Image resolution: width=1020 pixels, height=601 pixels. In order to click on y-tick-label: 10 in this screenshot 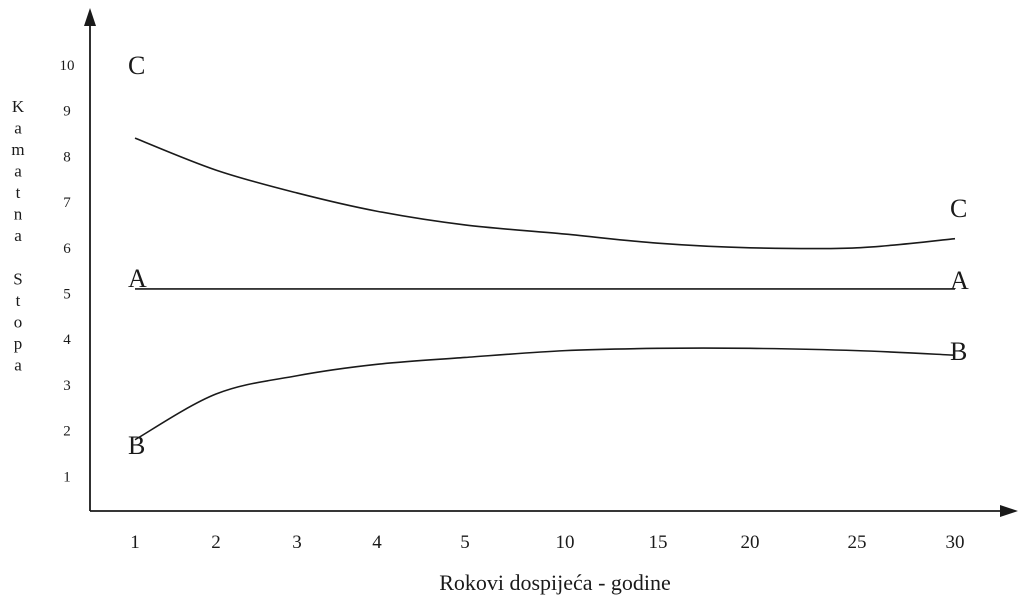, I will do `click(67, 66)`.